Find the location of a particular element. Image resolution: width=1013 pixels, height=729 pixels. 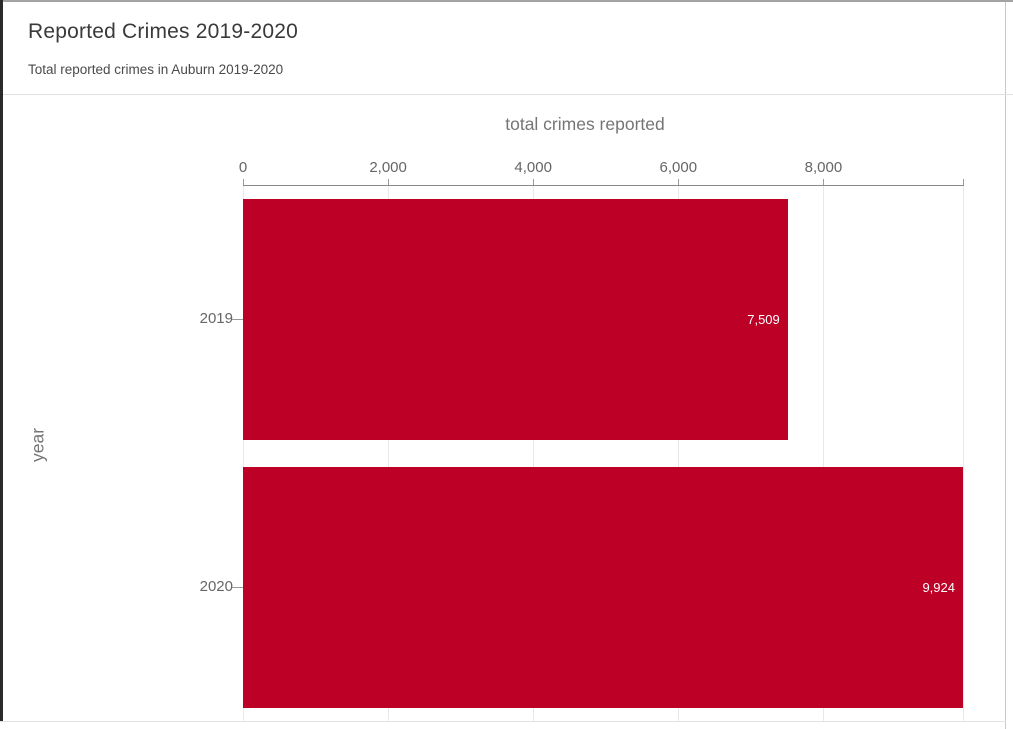

window-left-border is located at coordinates (1, 360).